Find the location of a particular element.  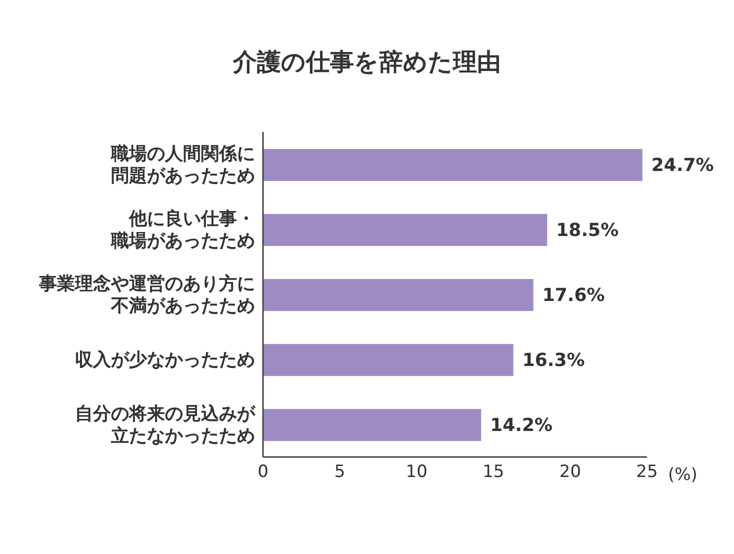

x-tick-label: 10 is located at coordinates (417, 472).